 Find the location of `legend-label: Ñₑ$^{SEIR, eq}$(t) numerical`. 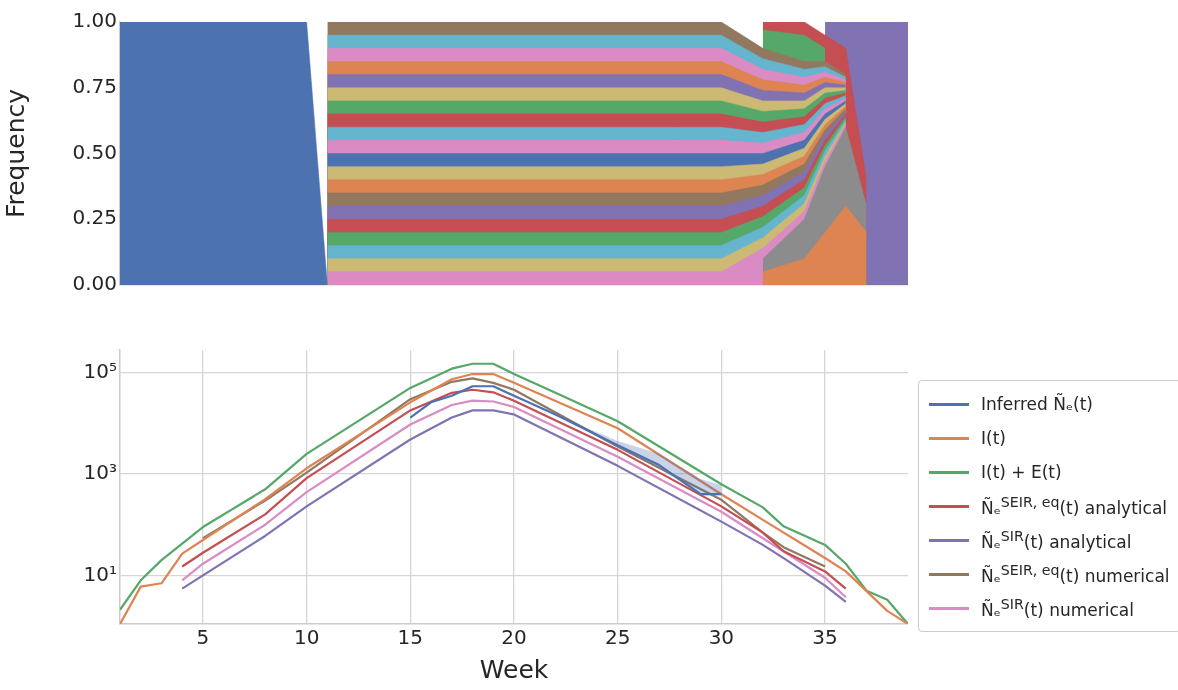

legend-label: Ñₑ$^{SEIR, eq}$(t) numerical is located at coordinates (1075, 574).